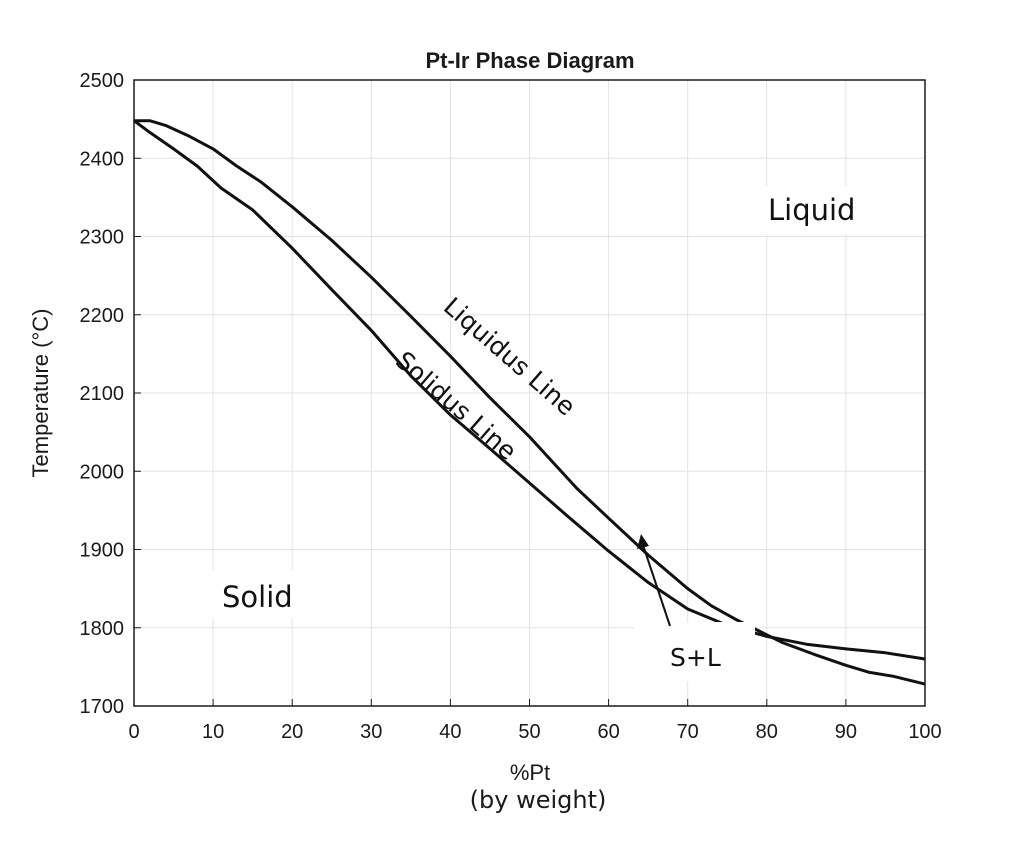 This screenshot has height=850, width=1026. I want to click on y-tick-label: 1800, so click(102, 629).